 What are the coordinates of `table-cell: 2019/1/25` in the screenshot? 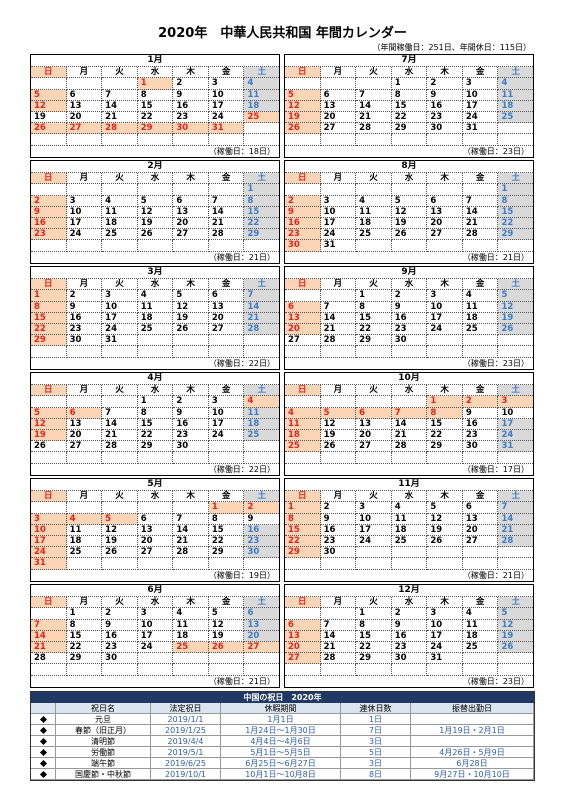 It's located at (186, 730).